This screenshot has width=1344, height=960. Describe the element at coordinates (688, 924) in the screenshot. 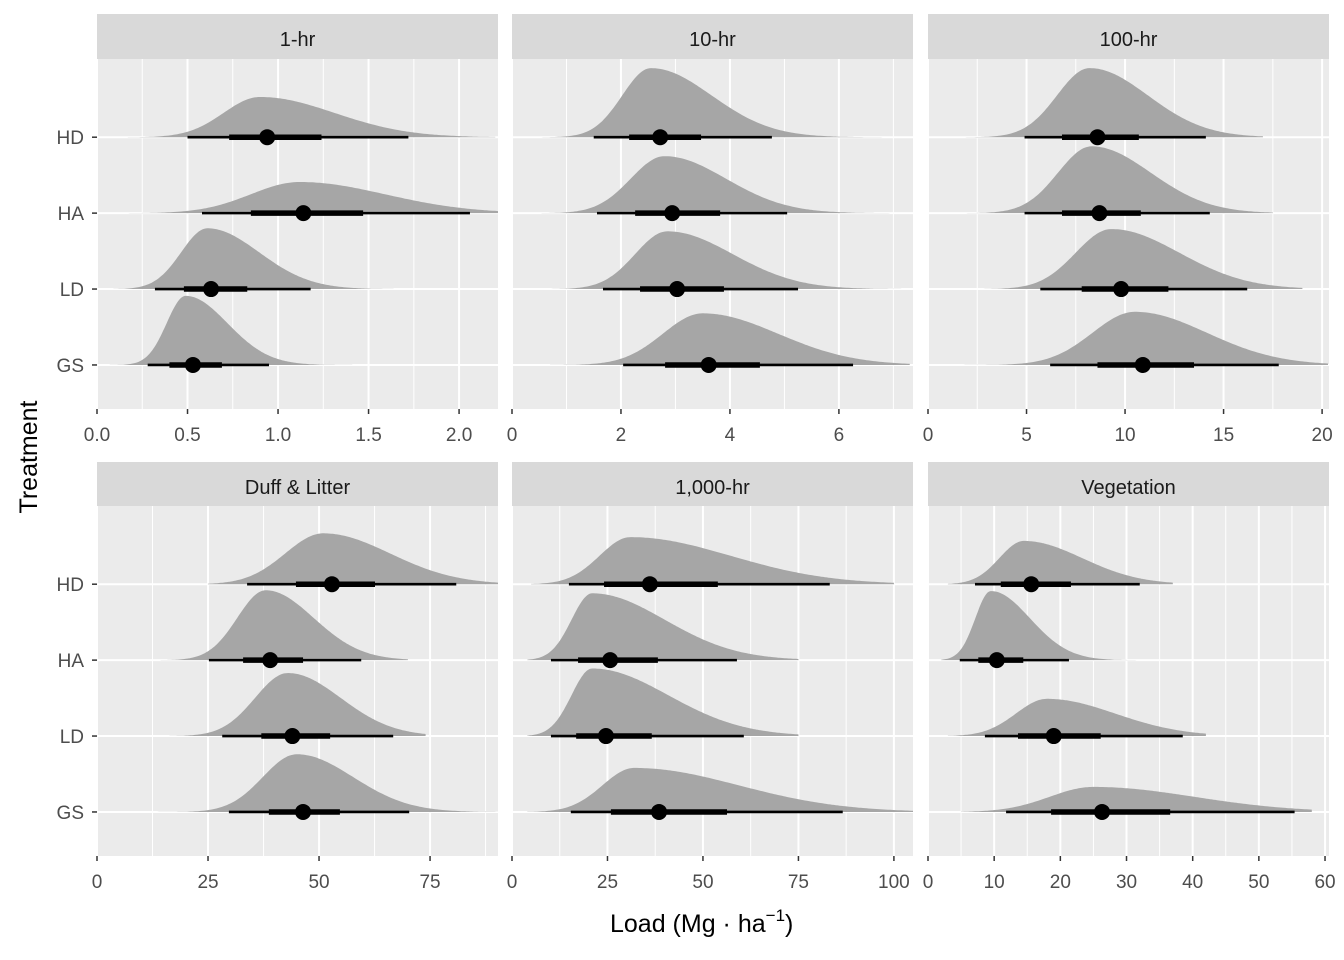

I see `x-axis-title-main: Load (Mg · ha` at that location.